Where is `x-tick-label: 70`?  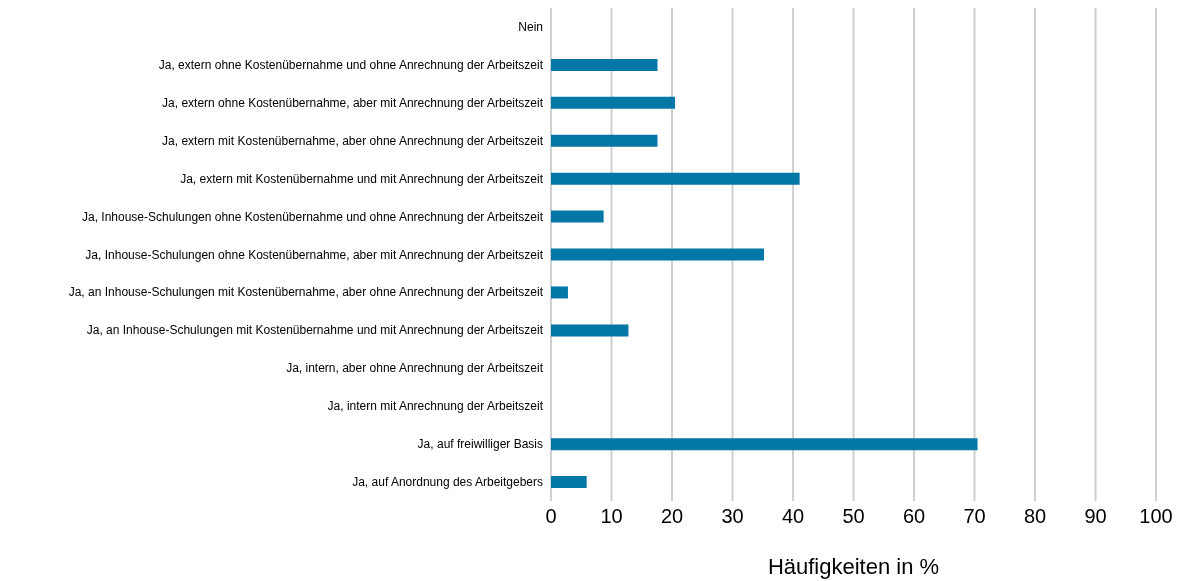
x-tick-label: 70 is located at coordinates (974, 516).